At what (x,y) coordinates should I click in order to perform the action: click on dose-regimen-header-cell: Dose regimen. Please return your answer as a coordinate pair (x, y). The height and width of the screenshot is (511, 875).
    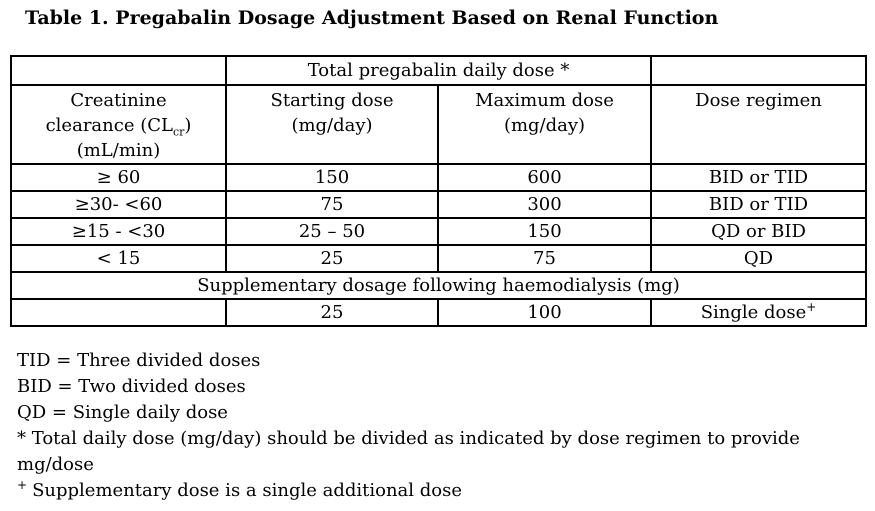
    Looking at the image, I should click on (759, 124).